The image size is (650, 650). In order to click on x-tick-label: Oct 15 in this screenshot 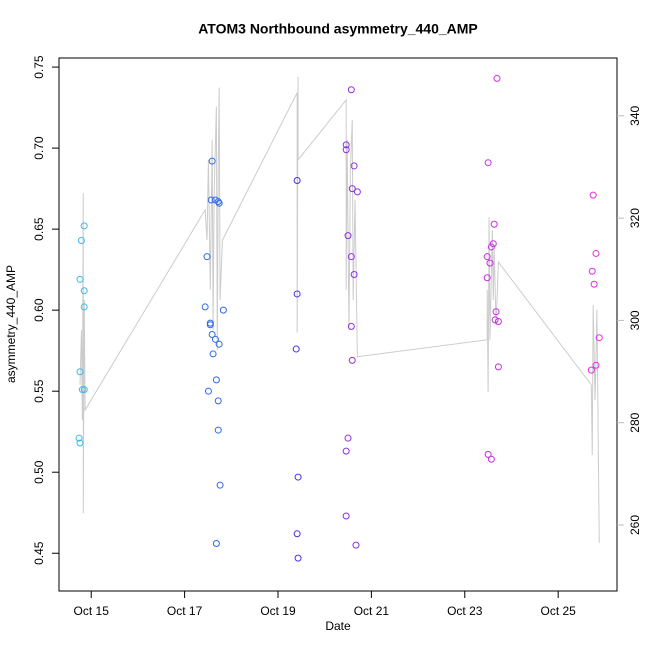, I will do `click(92, 611)`.